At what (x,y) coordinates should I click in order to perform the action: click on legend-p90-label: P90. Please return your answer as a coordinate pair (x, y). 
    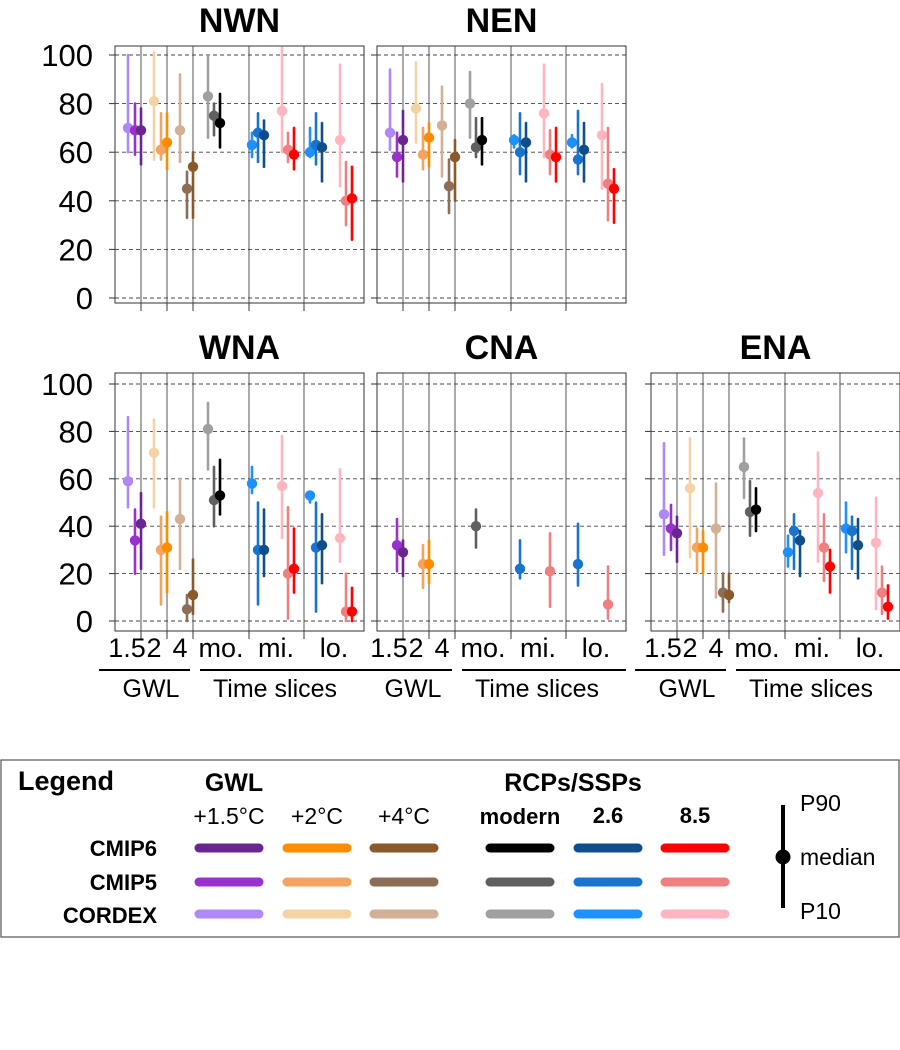
    Looking at the image, I should click on (820, 803).